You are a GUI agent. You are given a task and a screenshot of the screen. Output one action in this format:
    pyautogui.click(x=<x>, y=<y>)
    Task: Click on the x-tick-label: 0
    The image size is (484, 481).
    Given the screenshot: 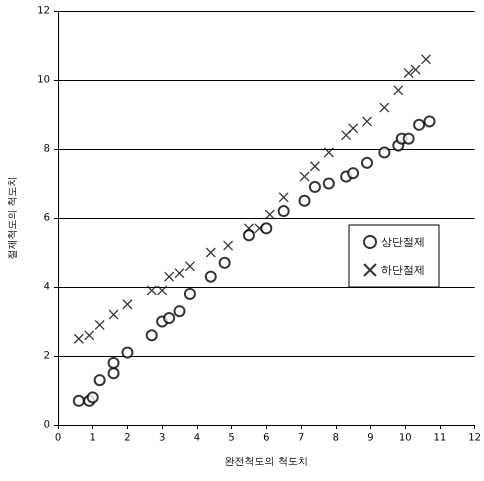 What is the action you would take?
    pyautogui.click(x=58, y=438)
    